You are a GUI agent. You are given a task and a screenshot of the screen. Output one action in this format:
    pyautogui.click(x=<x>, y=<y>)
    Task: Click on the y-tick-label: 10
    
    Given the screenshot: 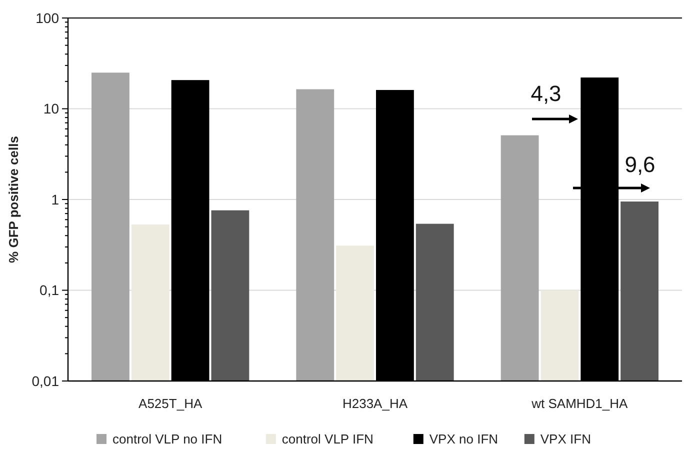 What is the action you would take?
    pyautogui.click(x=51, y=108)
    